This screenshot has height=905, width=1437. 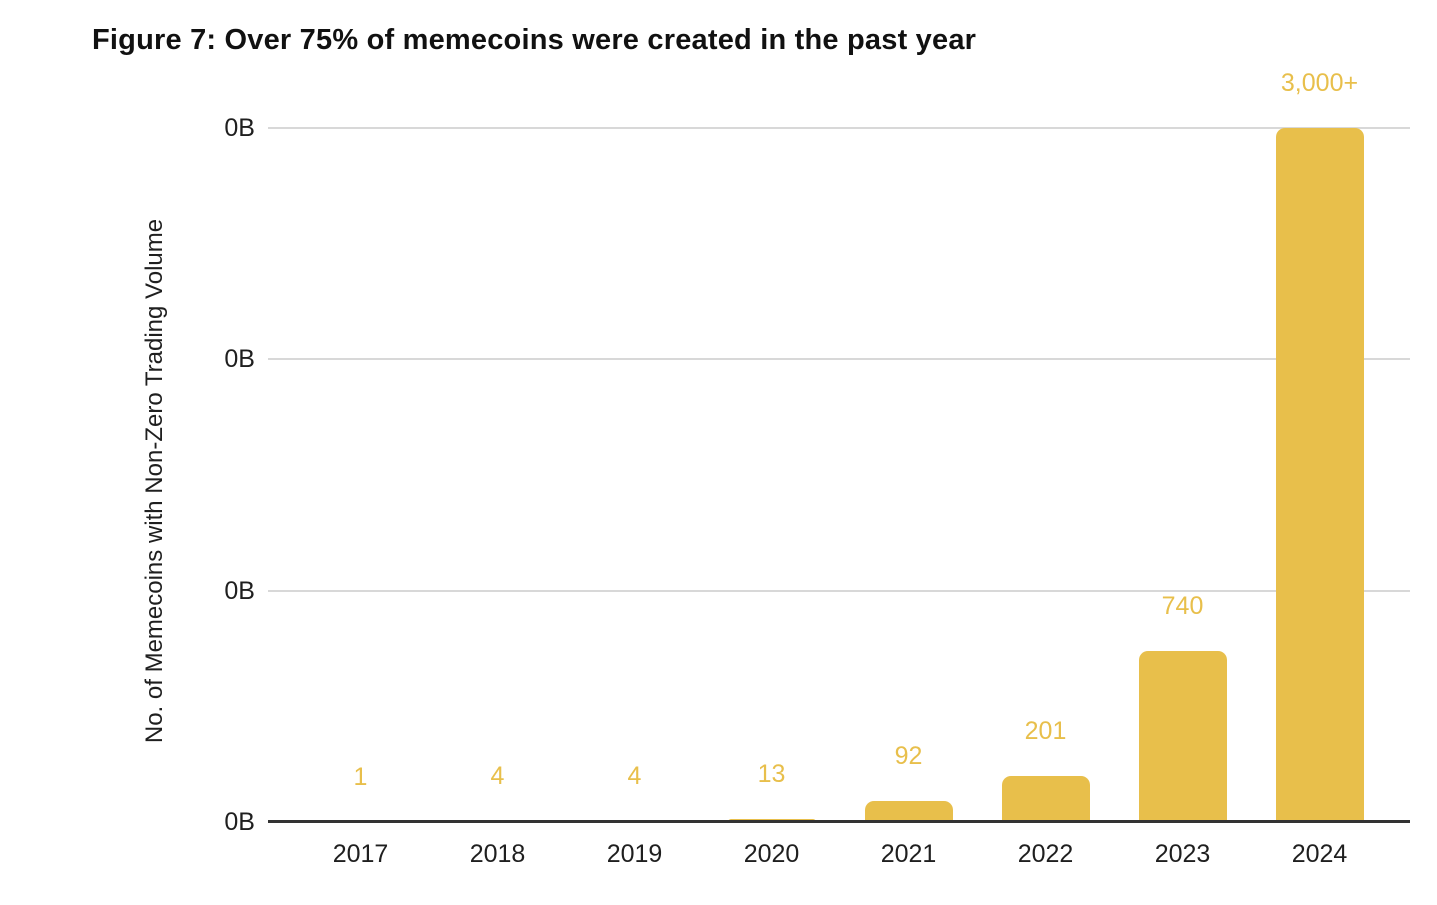 What do you see at coordinates (1045, 730) in the screenshot?
I see `bar-value-label: 201` at bounding box center [1045, 730].